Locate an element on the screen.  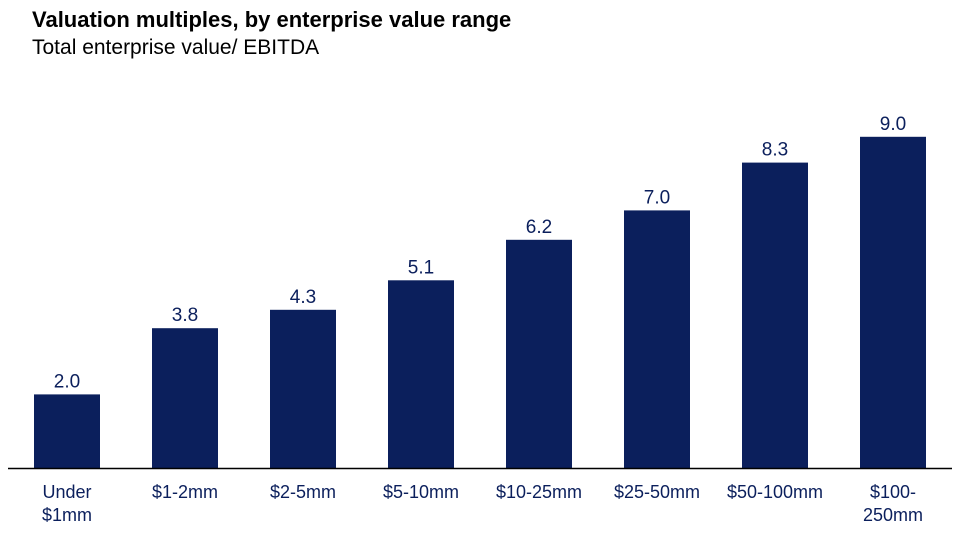
x-tick-label-line: $25-50mm is located at coordinates (657, 492).